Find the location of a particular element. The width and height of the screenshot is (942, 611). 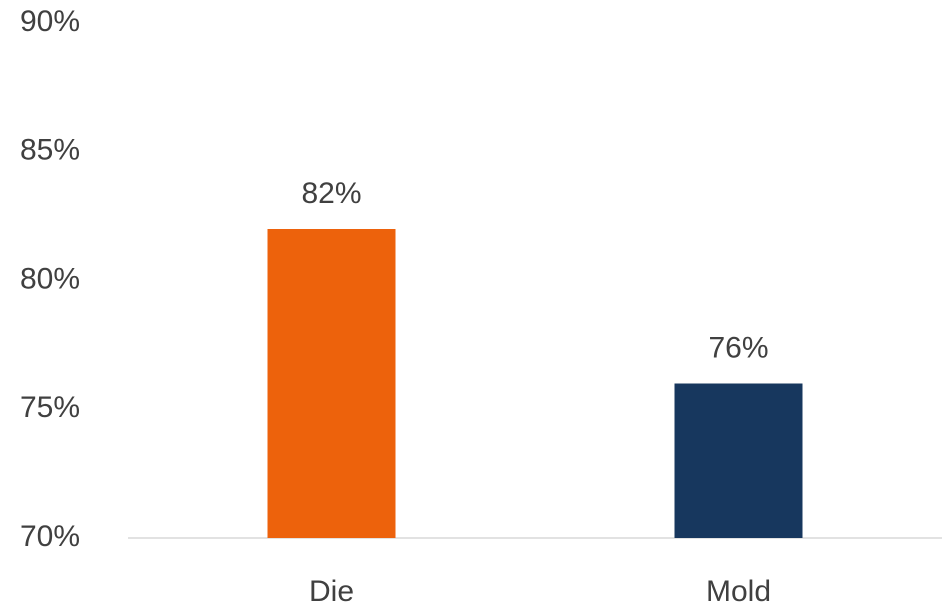

data-label: 76% is located at coordinates (738, 347).